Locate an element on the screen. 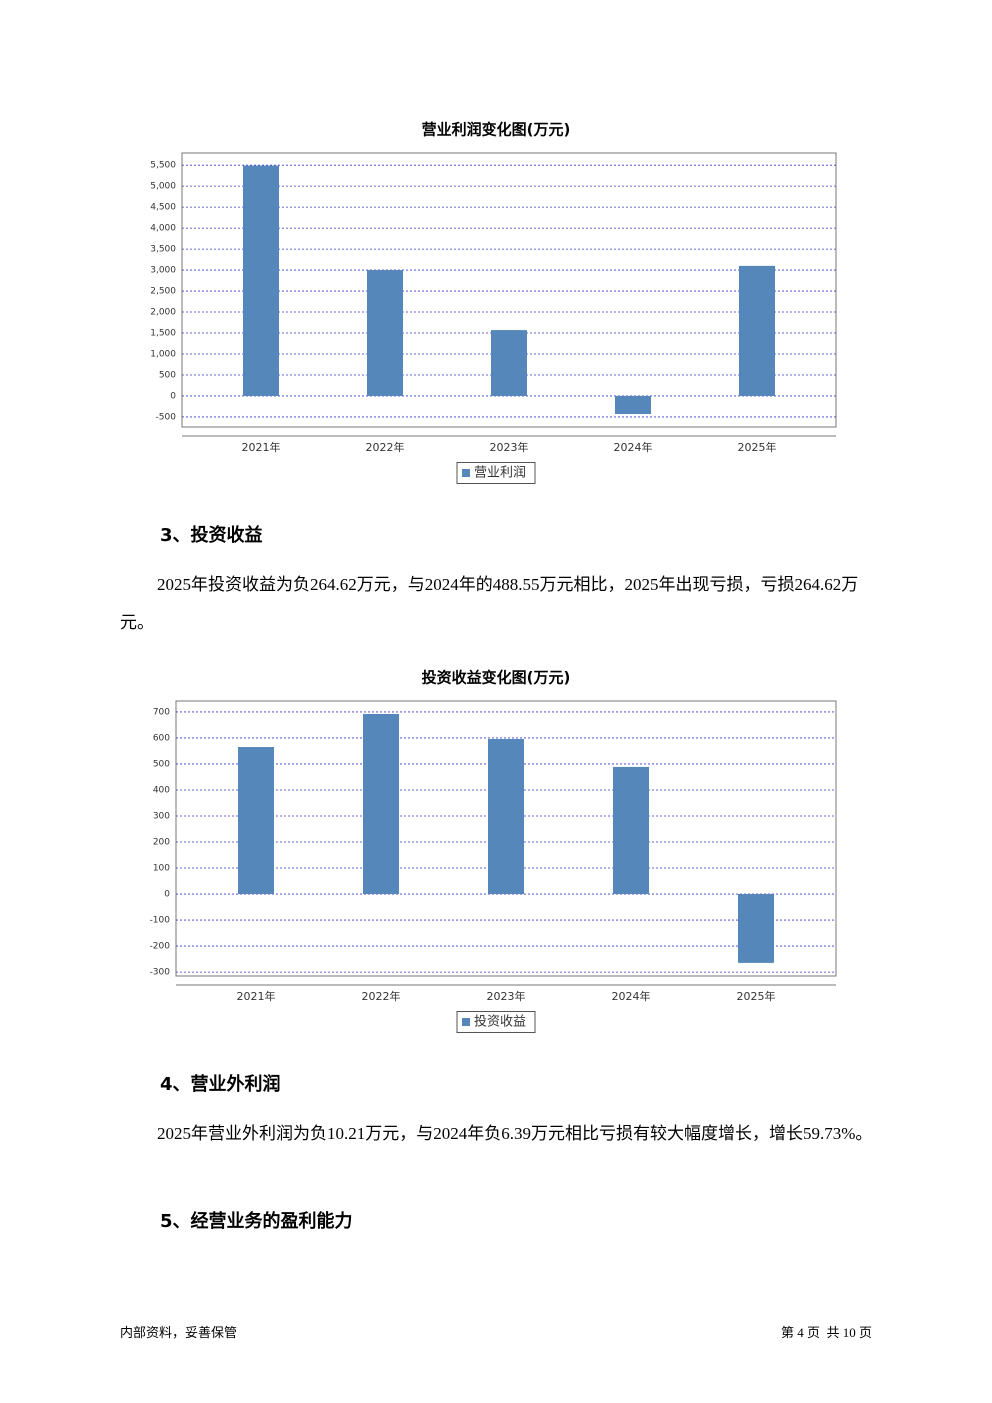 The height and width of the screenshot is (1403, 992). y-tick-label: 100 is located at coordinates (161, 869).